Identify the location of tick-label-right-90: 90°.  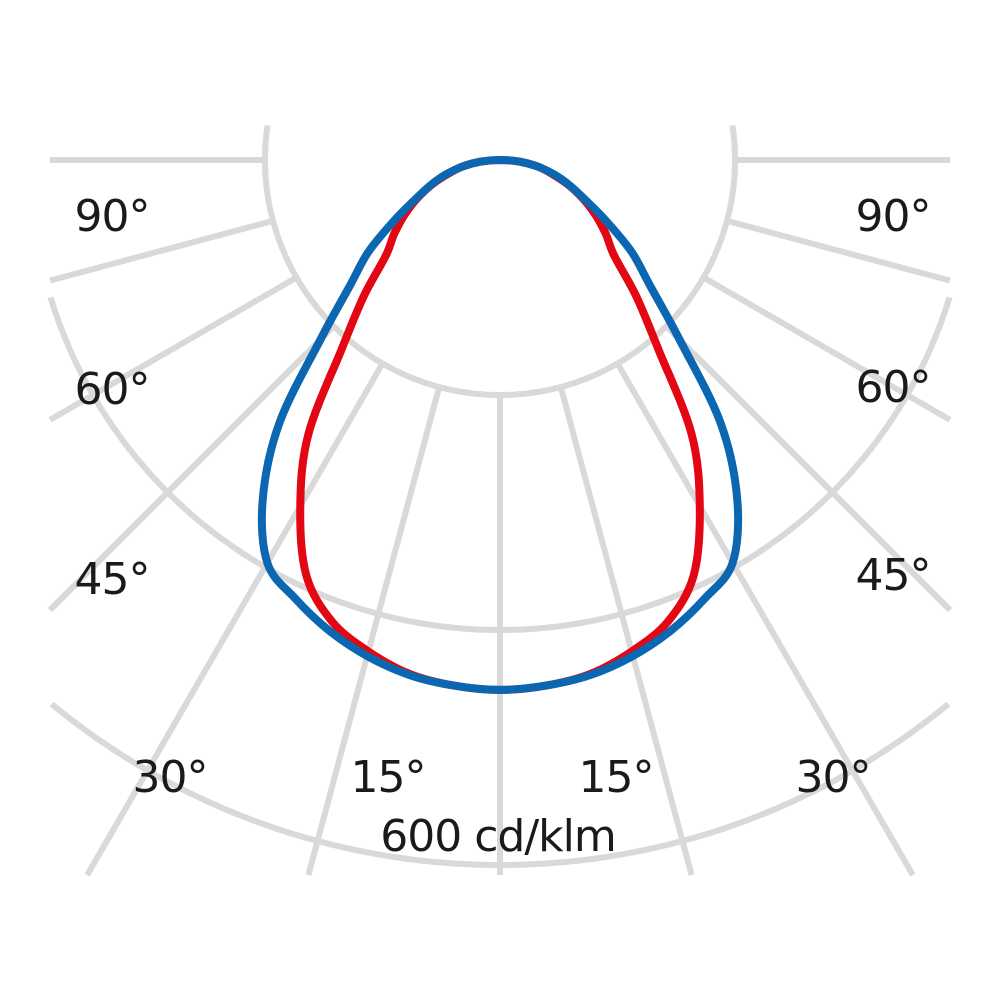
(893, 216).